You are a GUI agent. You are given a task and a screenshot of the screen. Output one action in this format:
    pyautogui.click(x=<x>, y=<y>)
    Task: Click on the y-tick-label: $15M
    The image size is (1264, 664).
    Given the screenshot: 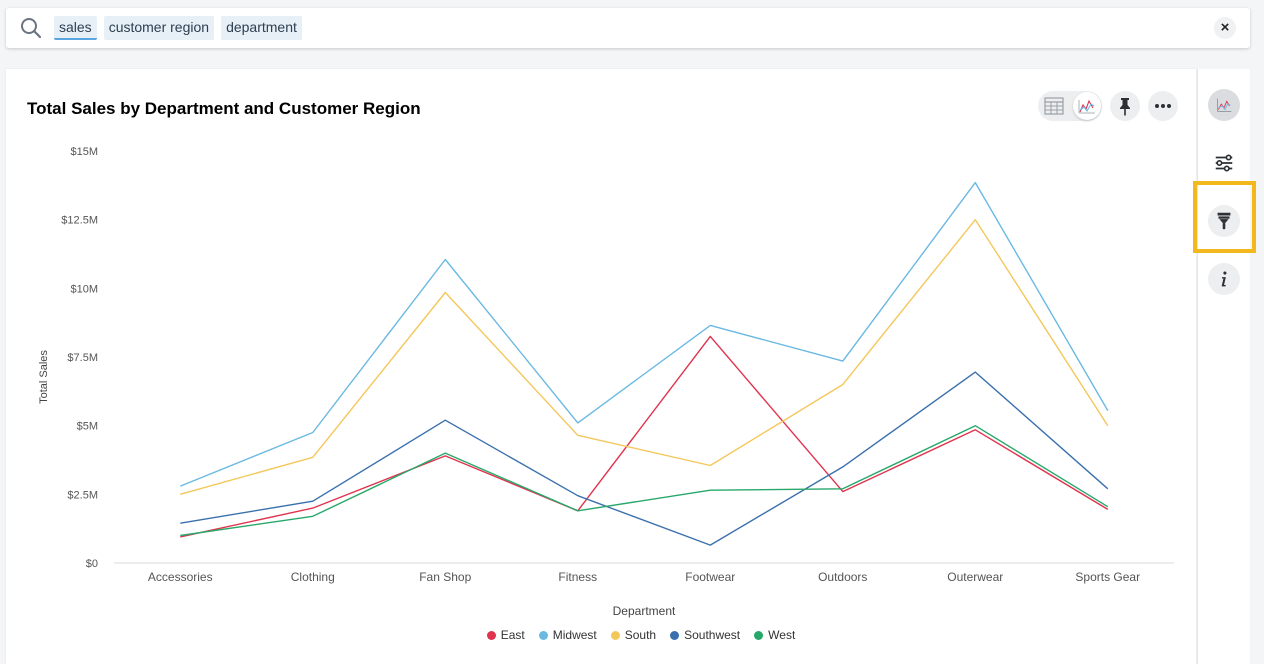 What is the action you would take?
    pyautogui.click(x=84, y=152)
    